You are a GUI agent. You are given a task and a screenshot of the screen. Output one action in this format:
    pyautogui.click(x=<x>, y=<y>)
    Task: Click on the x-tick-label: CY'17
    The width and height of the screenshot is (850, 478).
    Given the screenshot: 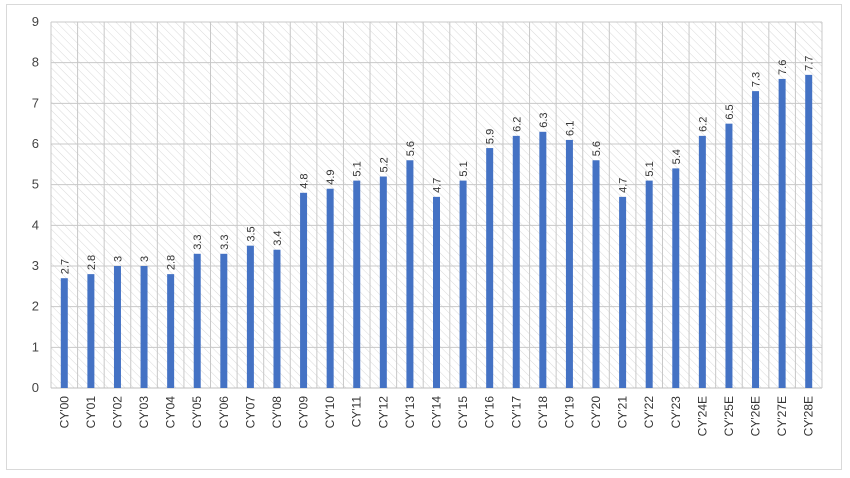 What is the action you would take?
    pyautogui.click(x=516, y=412)
    